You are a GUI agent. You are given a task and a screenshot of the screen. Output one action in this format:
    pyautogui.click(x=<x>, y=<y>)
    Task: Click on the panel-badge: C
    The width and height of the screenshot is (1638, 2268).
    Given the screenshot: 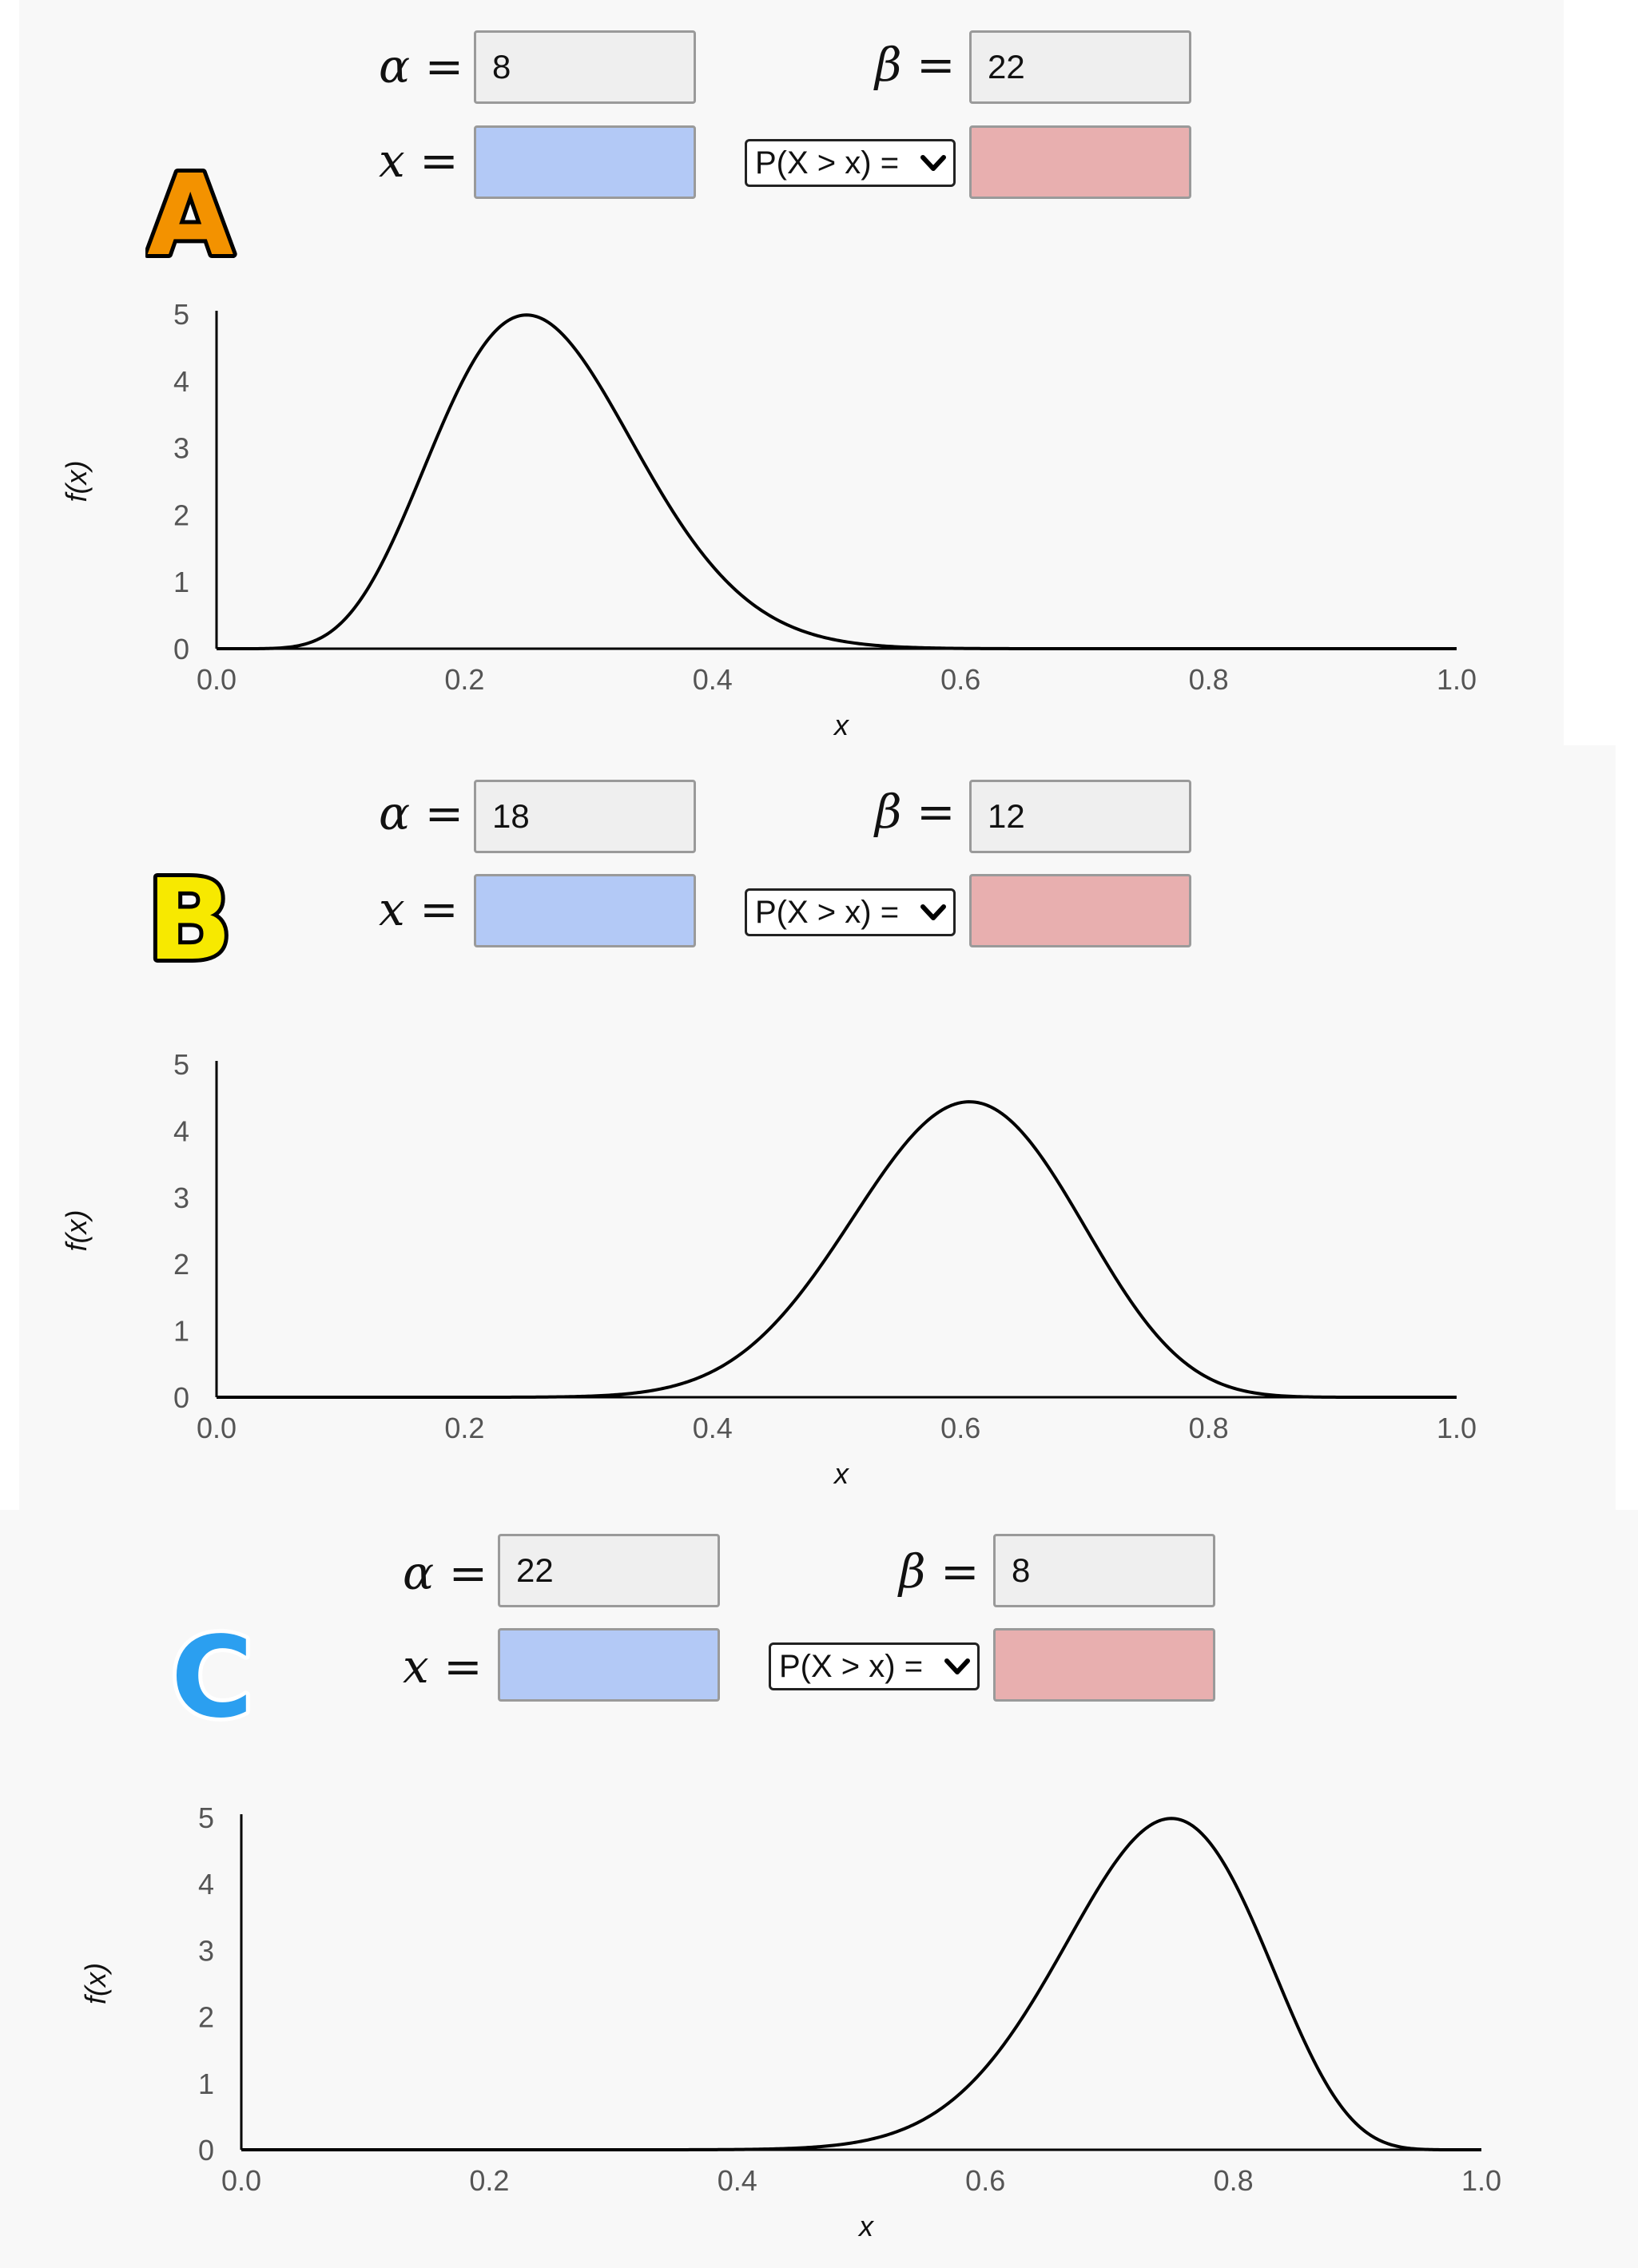 What is the action you would take?
    pyautogui.click(x=232, y=1682)
    